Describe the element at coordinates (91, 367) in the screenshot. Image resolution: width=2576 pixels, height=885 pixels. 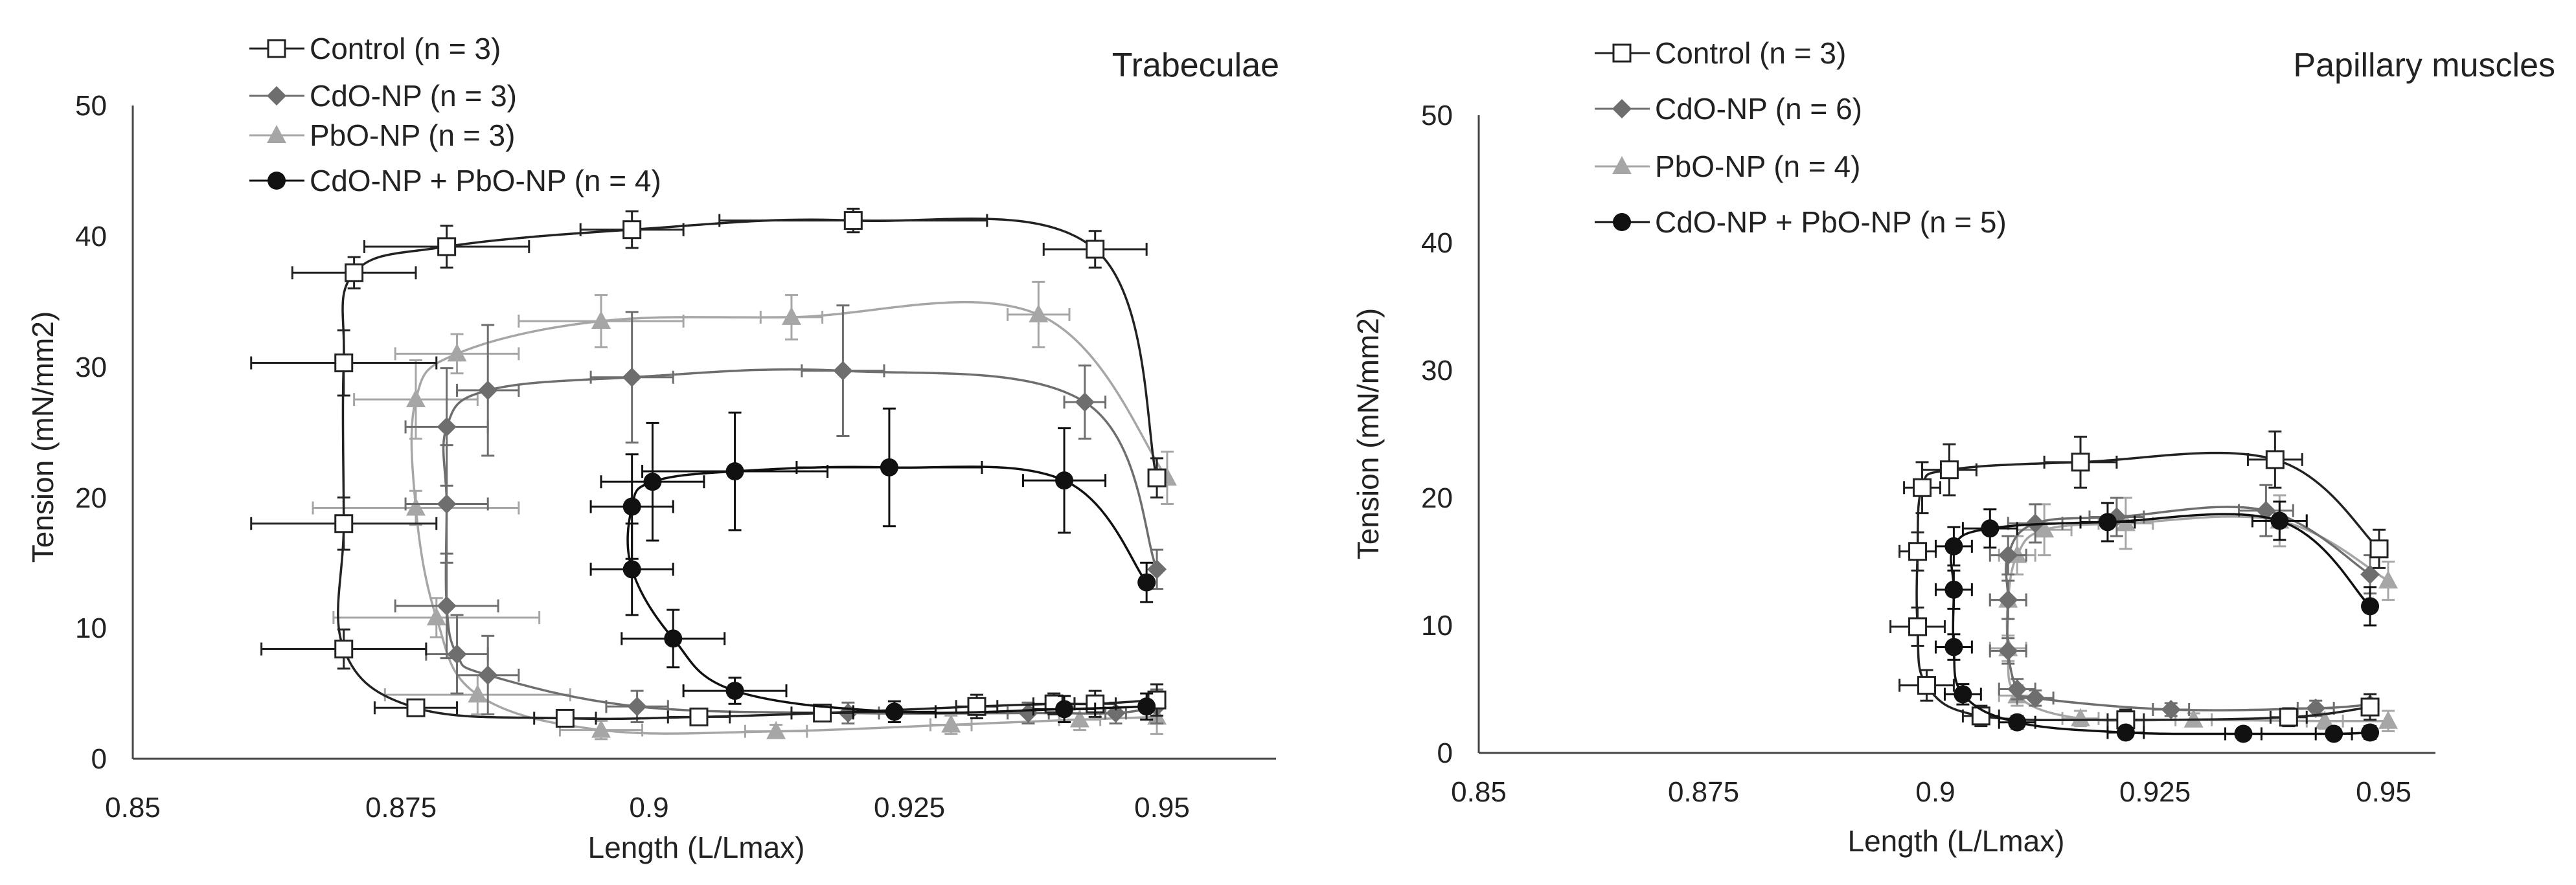
I see `y-tick-label: 30` at that location.